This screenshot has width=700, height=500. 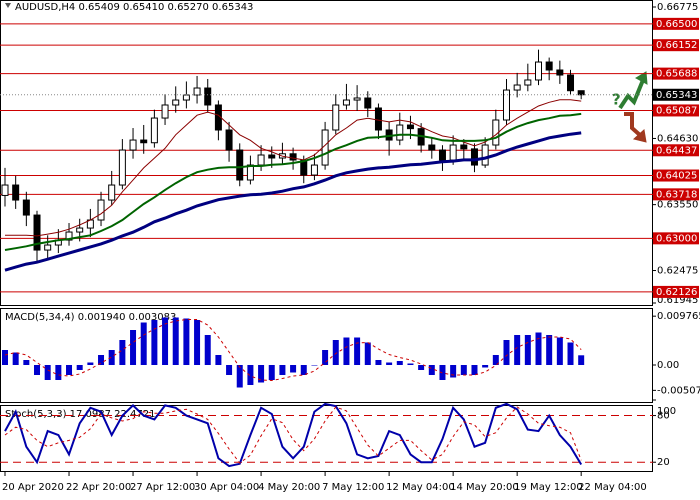 I want to click on level-label: 0.65087, so click(x=676, y=110).